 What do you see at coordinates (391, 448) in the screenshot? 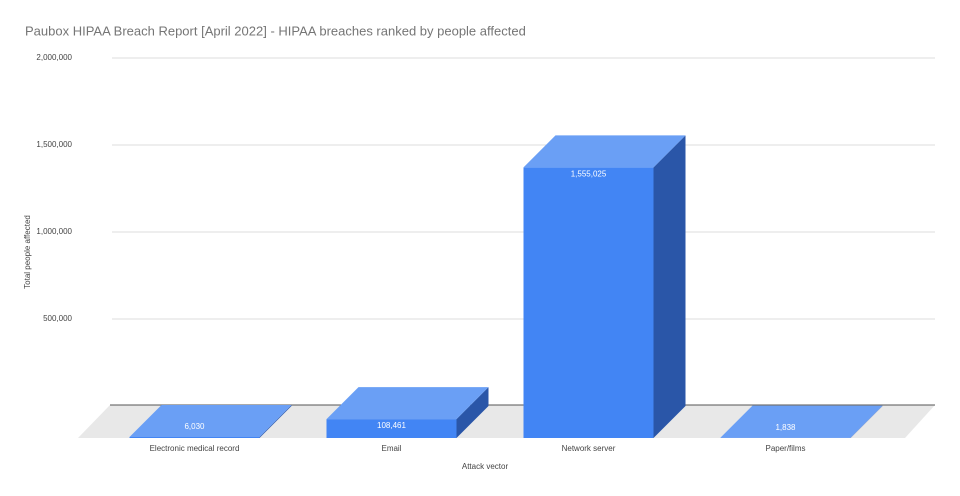
I see `x-tick-label: Email` at bounding box center [391, 448].